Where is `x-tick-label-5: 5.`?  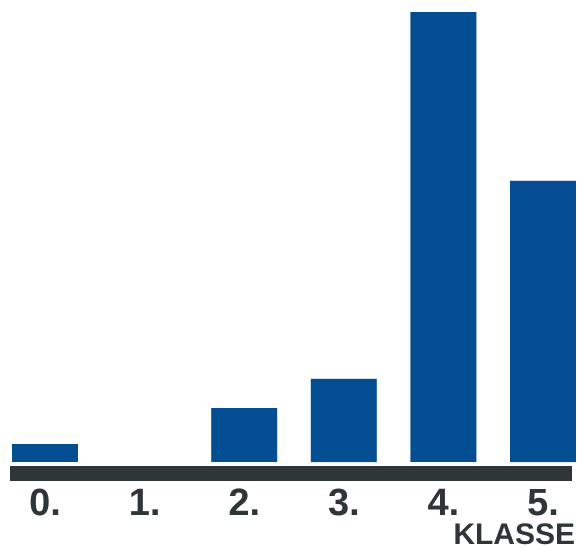 x-tick-label-5: 5. is located at coordinates (543, 503).